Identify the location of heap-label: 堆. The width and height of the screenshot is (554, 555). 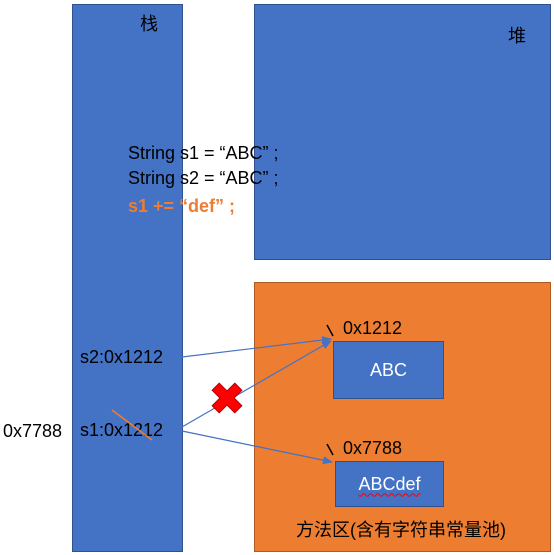
(517, 36).